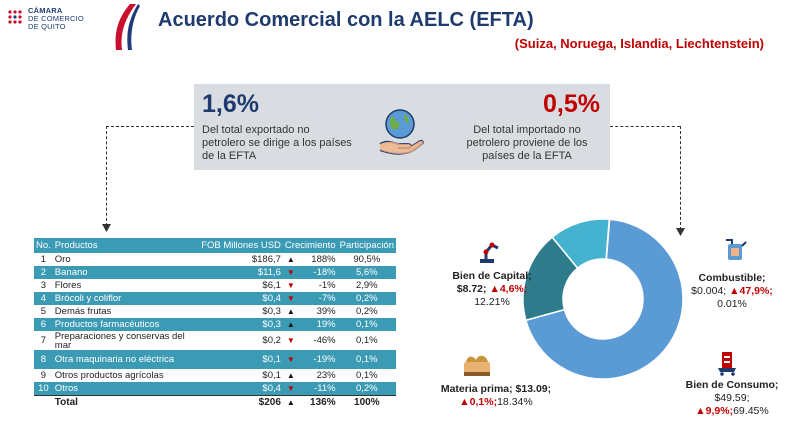 Image resolution: width=794 pixels, height=446 pixels. What do you see at coordinates (366, 285) in the screenshot?
I see `row-share: 2,9%` at bounding box center [366, 285].